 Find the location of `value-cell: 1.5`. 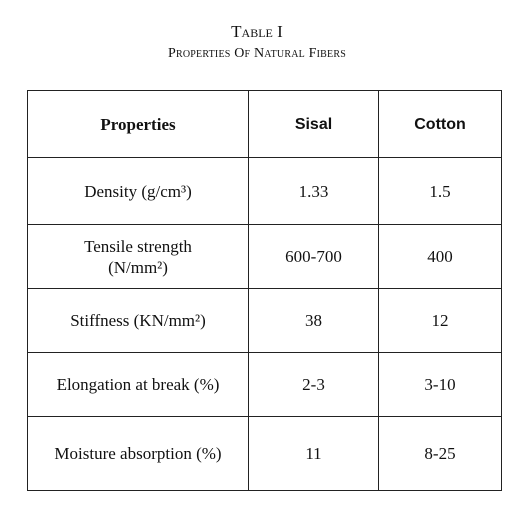

value-cell: 1.5 is located at coordinates (440, 191).